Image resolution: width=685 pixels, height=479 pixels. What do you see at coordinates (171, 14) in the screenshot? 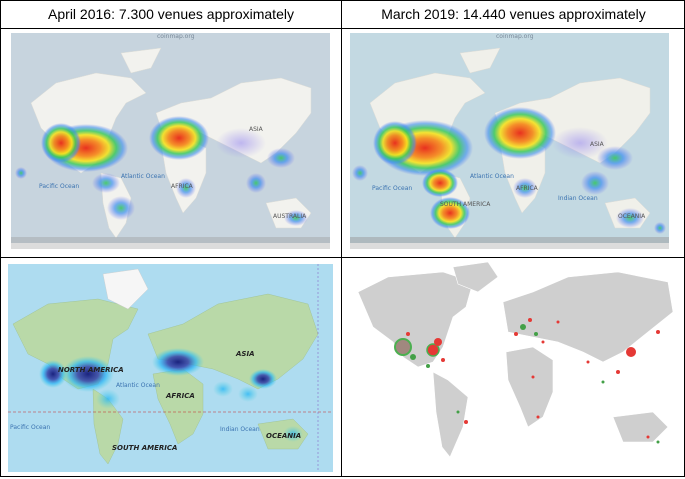
I see `header-april-2016: April 2016: 7.300 venues approximately` at bounding box center [171, 14].